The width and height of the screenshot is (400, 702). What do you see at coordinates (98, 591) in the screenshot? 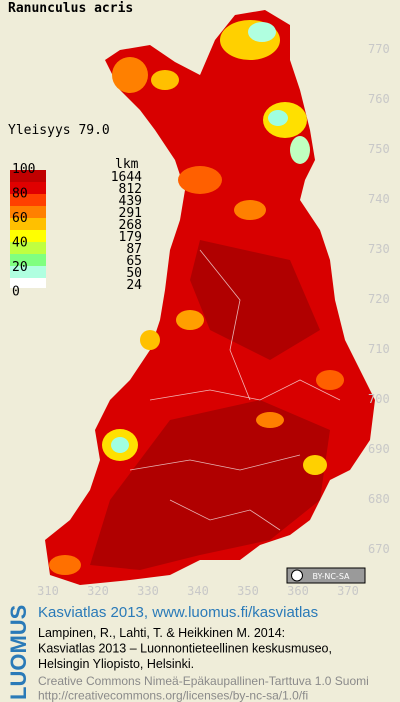
I see `x-coord-label: 320` at bounding box center [98, 591].